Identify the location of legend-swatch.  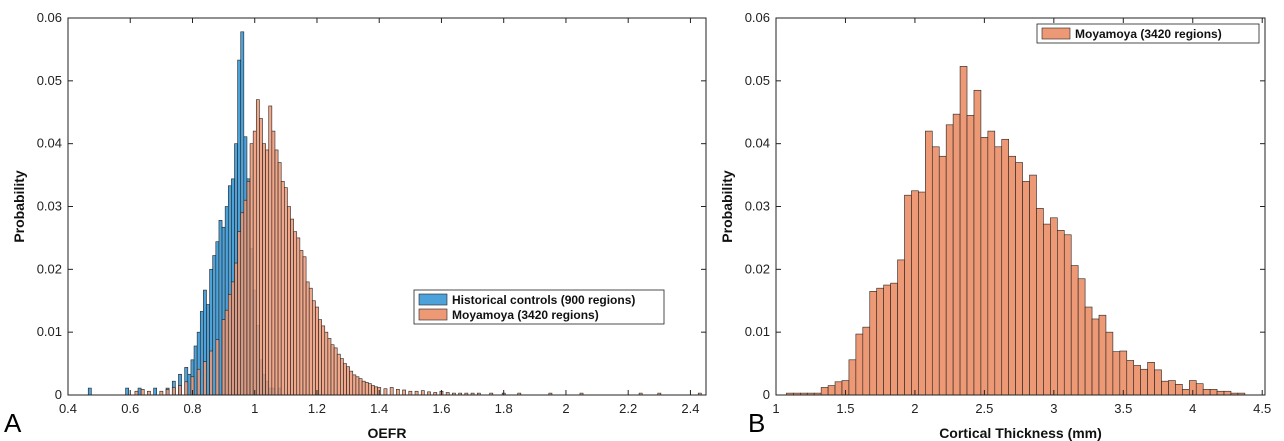
(433, 314).